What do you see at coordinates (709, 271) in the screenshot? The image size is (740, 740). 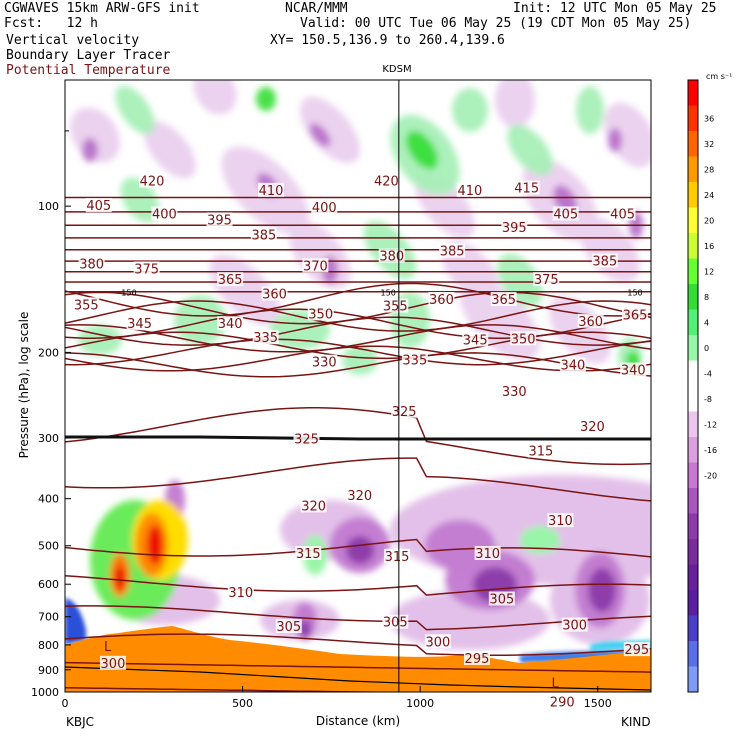 I see `colorbar-tick-label: 12` at bounding box center [709, 271].